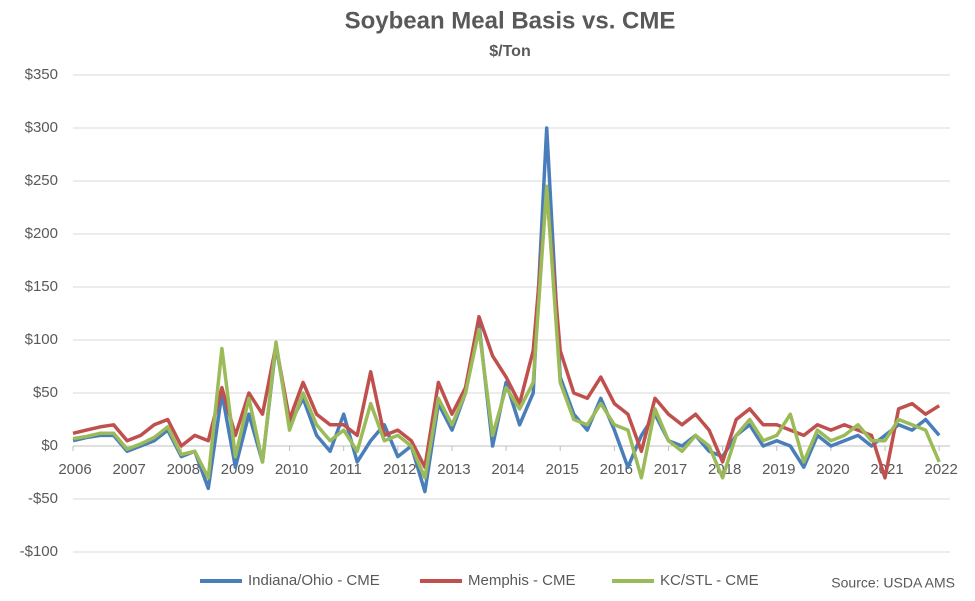 Image resolution: width=975 pixels, height=601 pixels. Describe the element at coordinates (778, 469) in the screenshot. I see `x-tick-label: 2019` at that location.